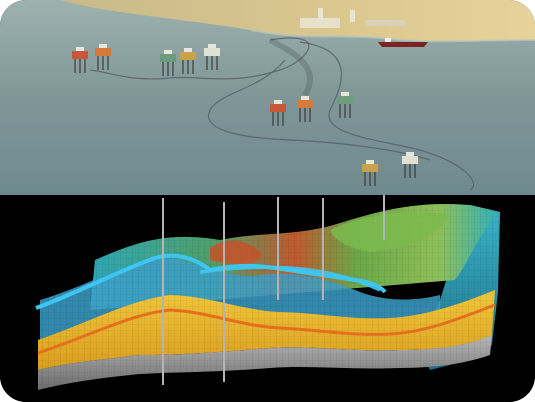 This screenshot has height=402, width=535. What do you see at coordinates (278, 113) in the screenshot?
I see `platform-f` at bounding box center [278, 113].